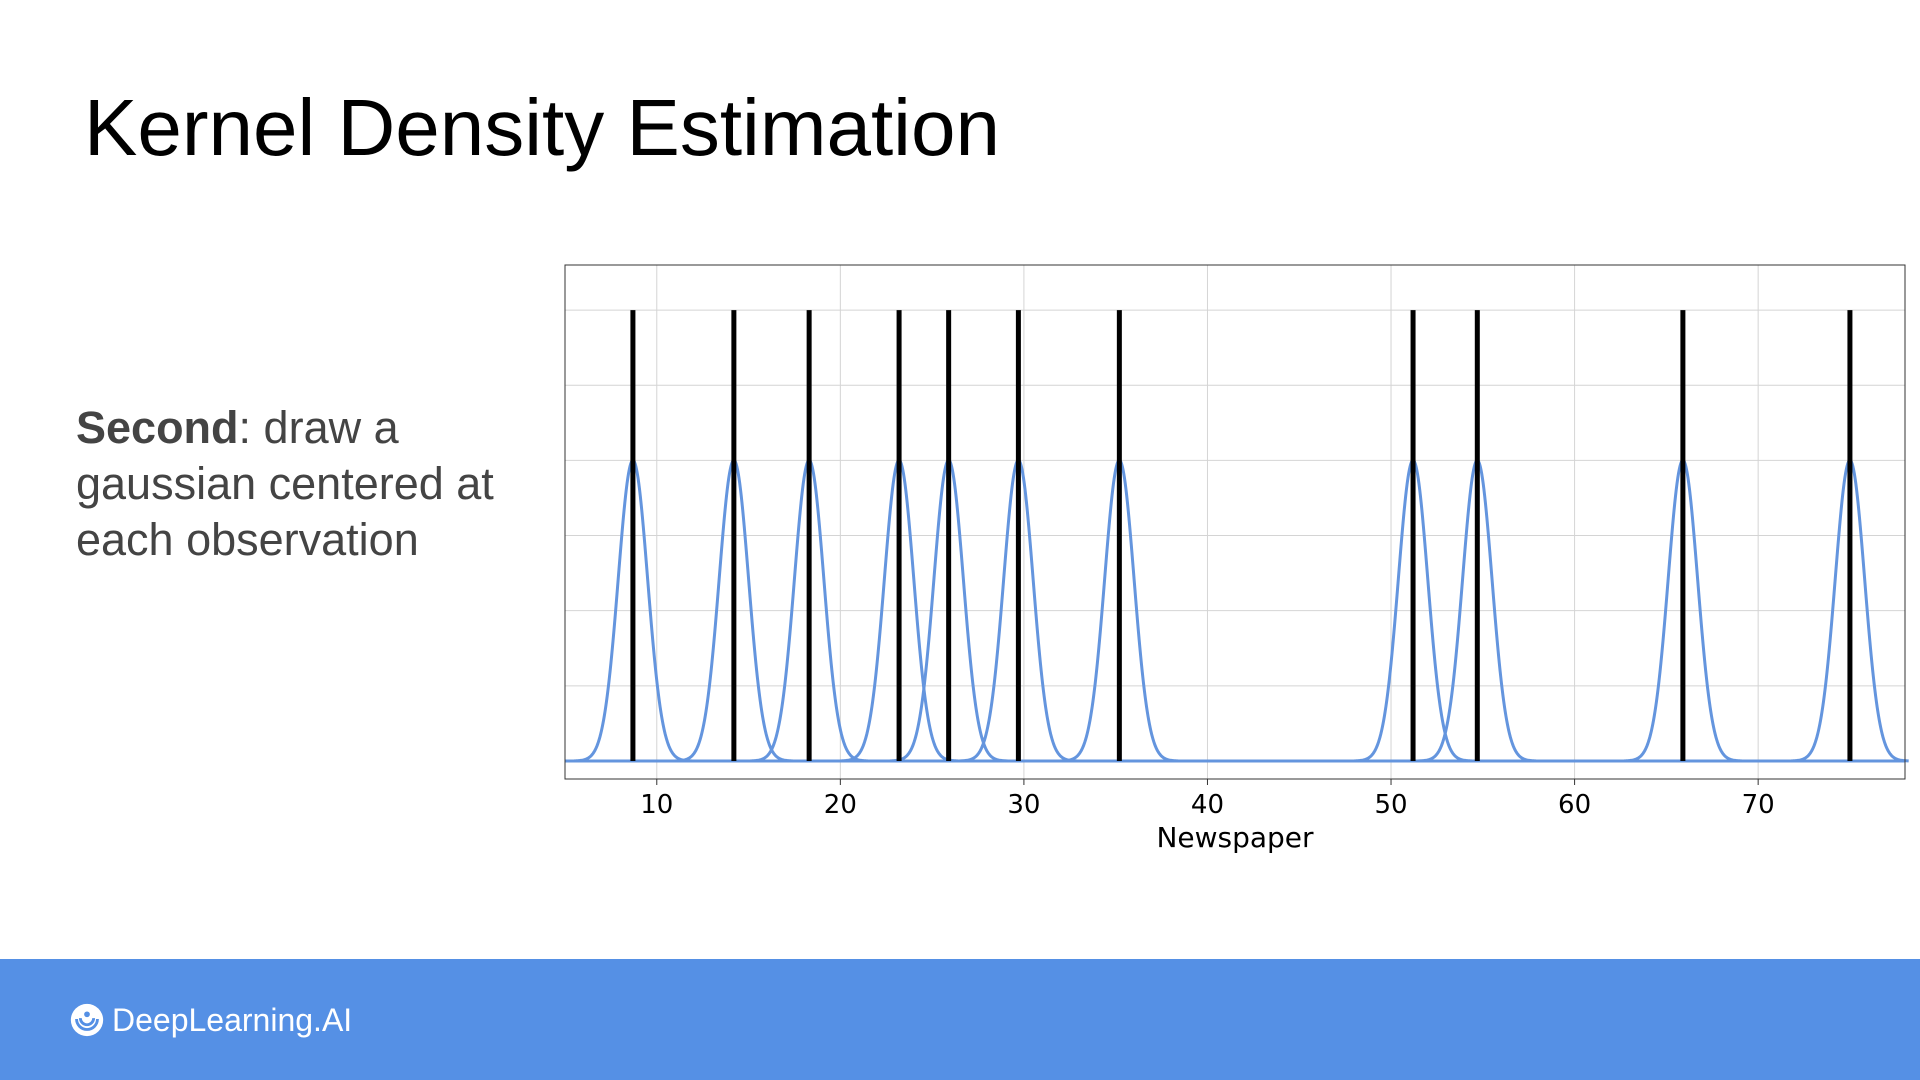  Describe the element at coordinates (1574, 805) in the screenshot. I see `x-tick-label: 60` at that location.